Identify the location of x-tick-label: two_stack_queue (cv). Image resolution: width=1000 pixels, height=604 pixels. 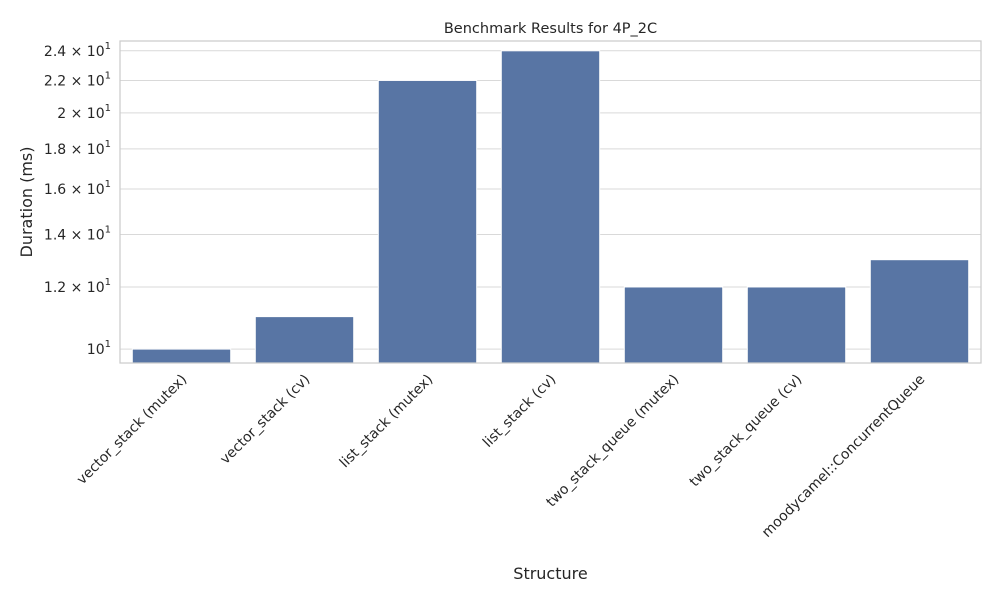
(746, 431).